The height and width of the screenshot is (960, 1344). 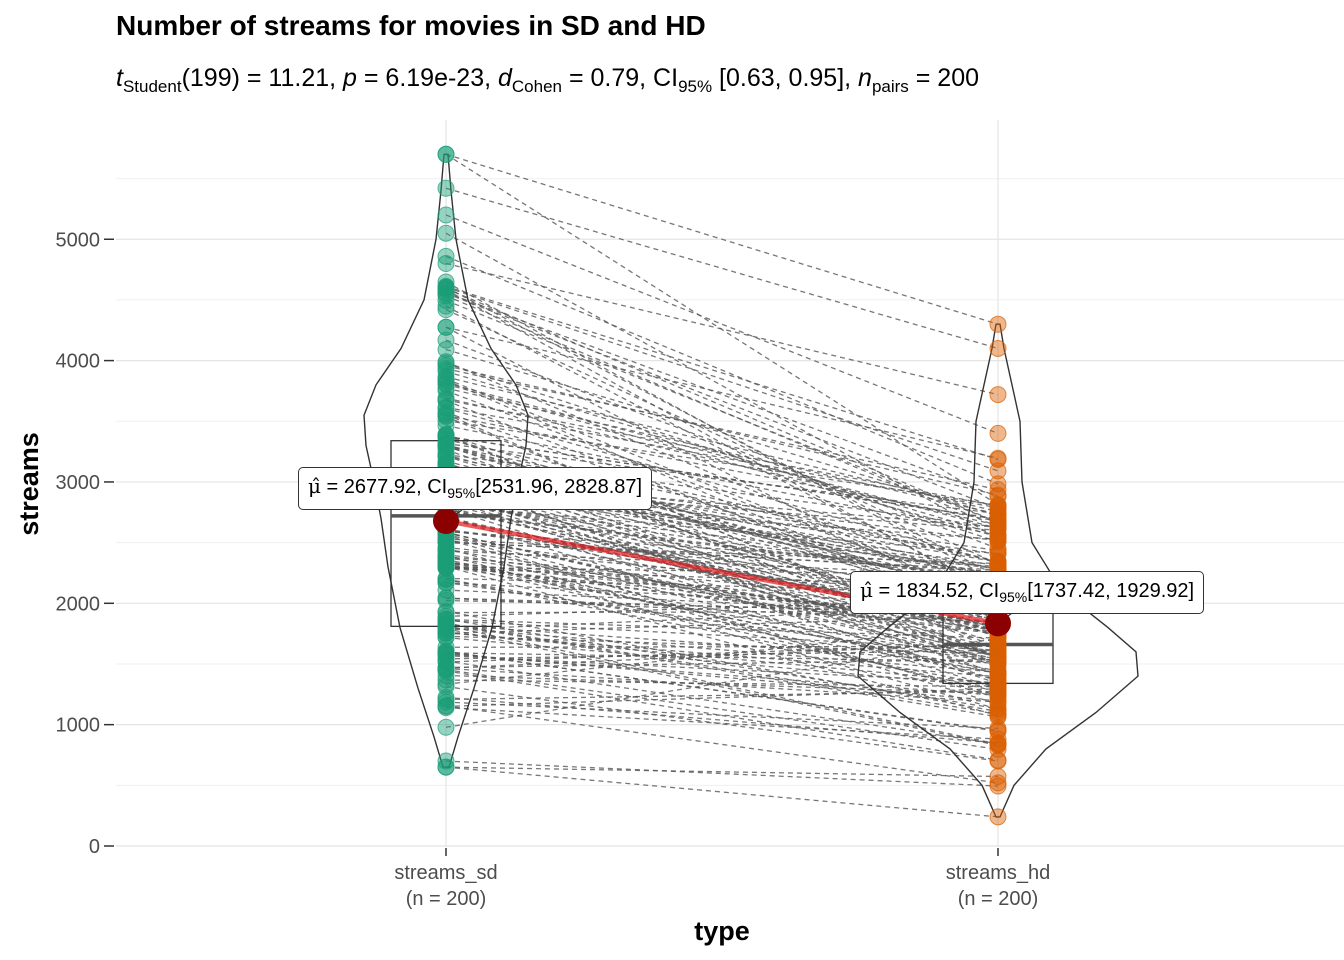 I want to click on y-tick-label: 2000, so click(x=78, y=604).